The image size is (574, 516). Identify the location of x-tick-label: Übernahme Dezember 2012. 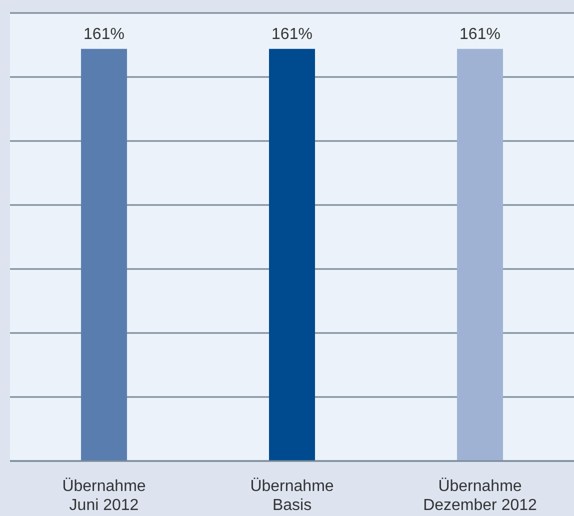
(480, 495).